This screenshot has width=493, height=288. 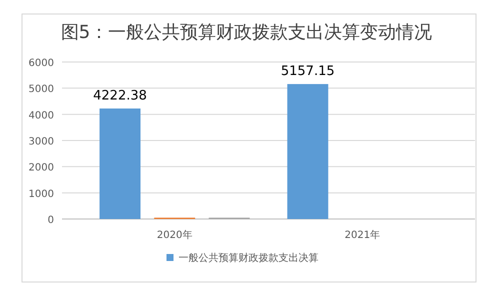 What do you see at coordinates (41, 194) in the screenshot?
I see `y-tick-label: 1000` at bounding box center [41, 194].